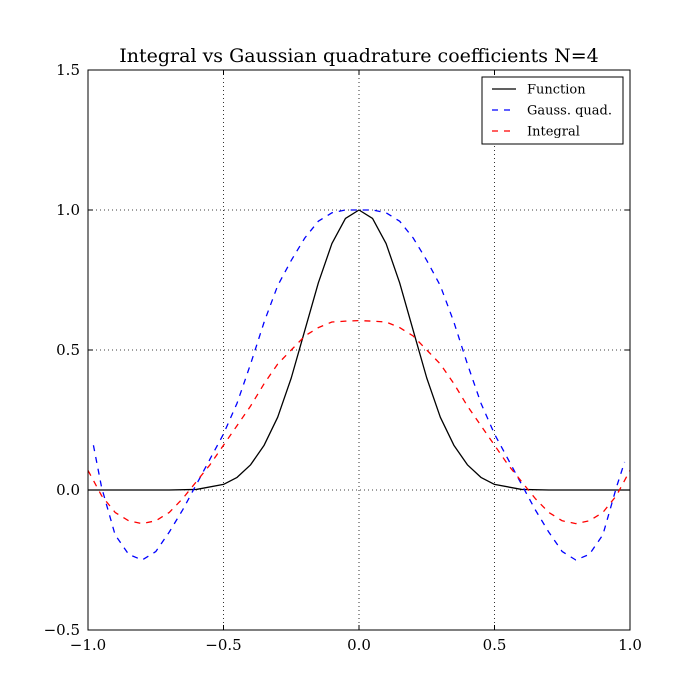 The width and height of the screenshot is (700, 700). I want to click on x-tick-label-3: 0.5, so click(495, 645).